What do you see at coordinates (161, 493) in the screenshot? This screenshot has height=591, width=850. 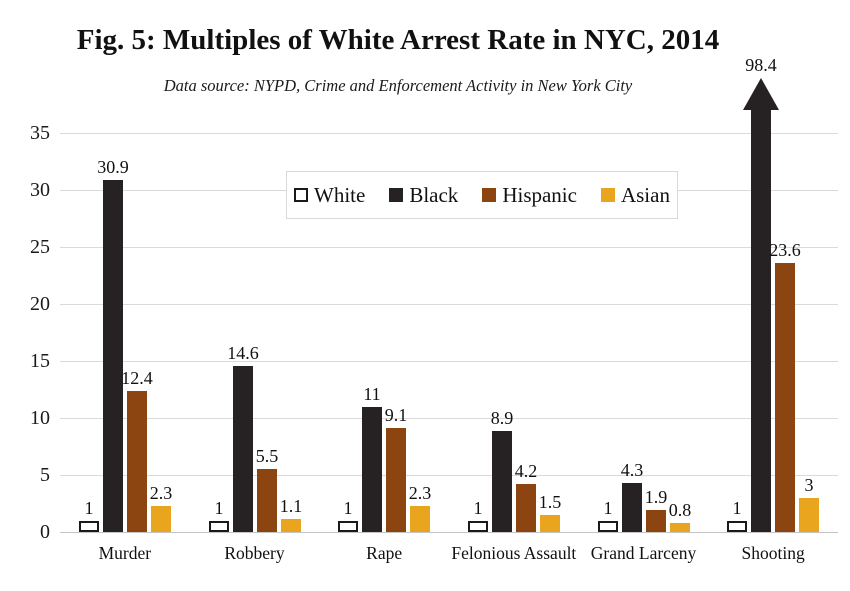 I see `value-label-murder-asian: 2.3` at bounding box center [161, 493].